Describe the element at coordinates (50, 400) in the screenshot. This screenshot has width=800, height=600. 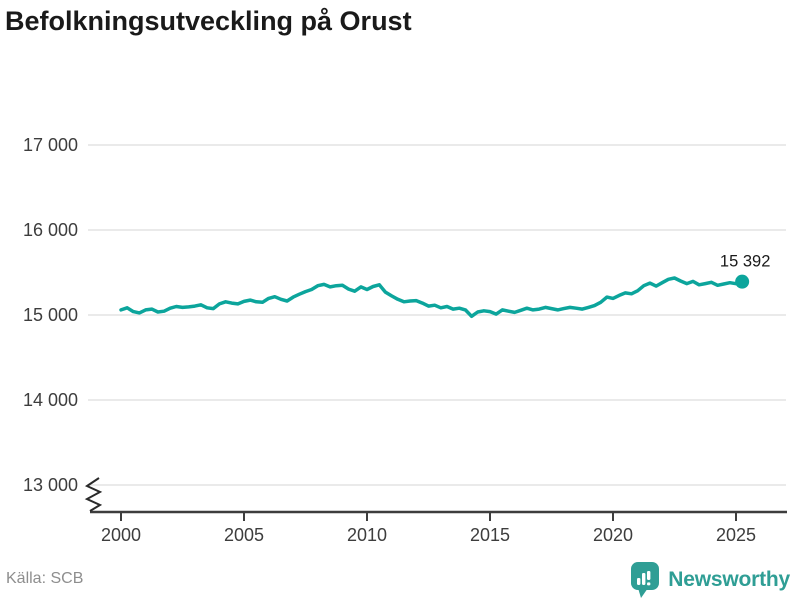
I see `y-tick-label: 14 000` at that location.